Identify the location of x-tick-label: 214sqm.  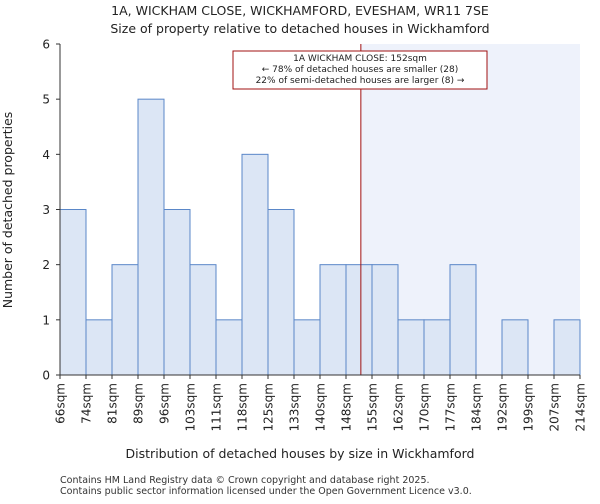
(581, 407).